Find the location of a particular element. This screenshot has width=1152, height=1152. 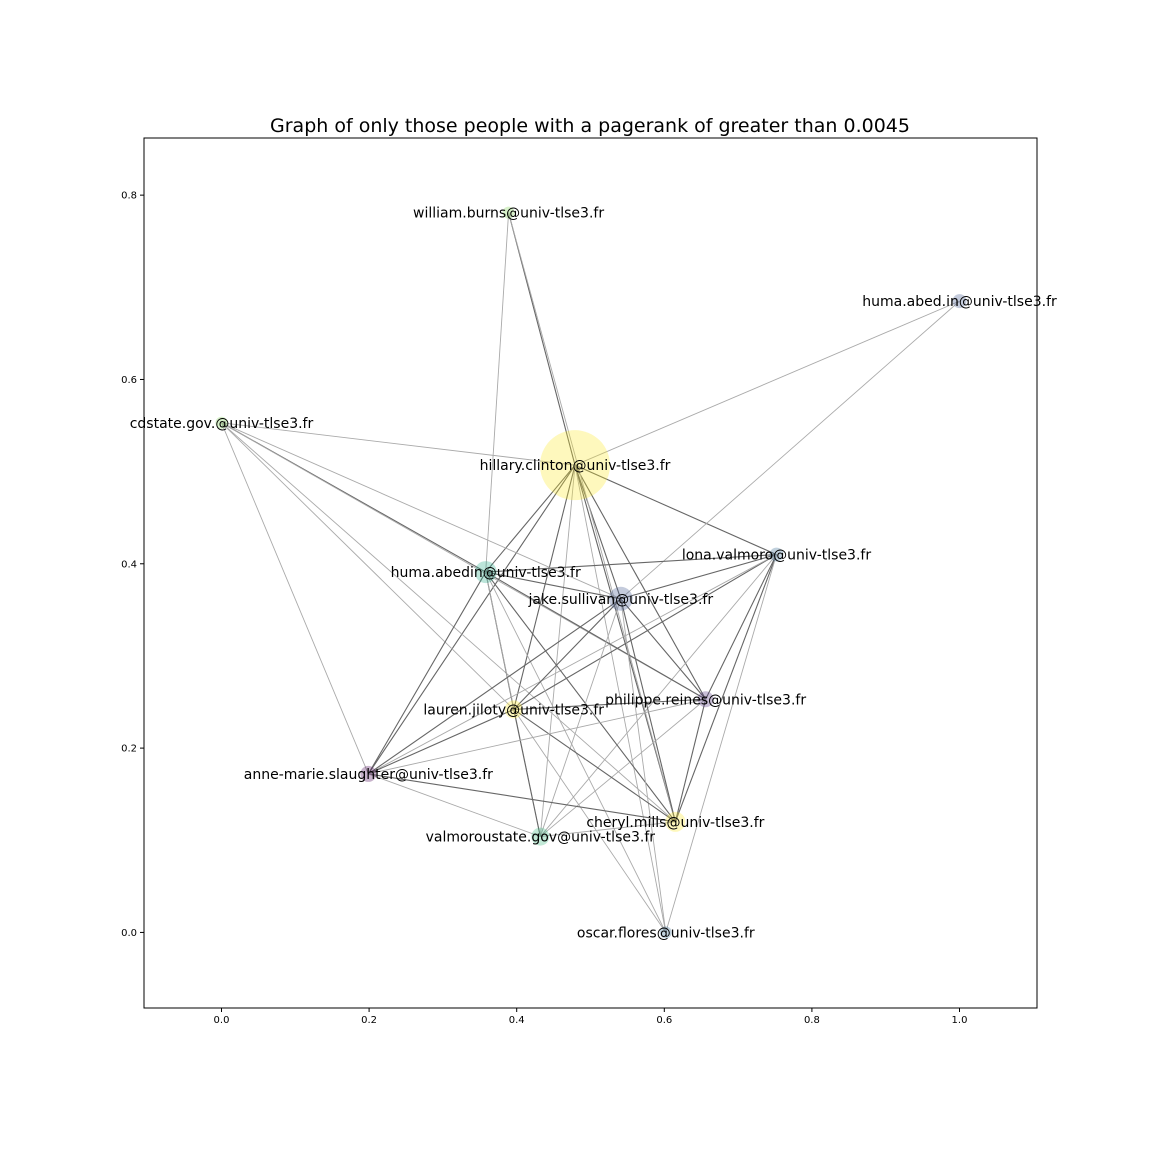

node-cheryl is located at coordinates (675, 821).